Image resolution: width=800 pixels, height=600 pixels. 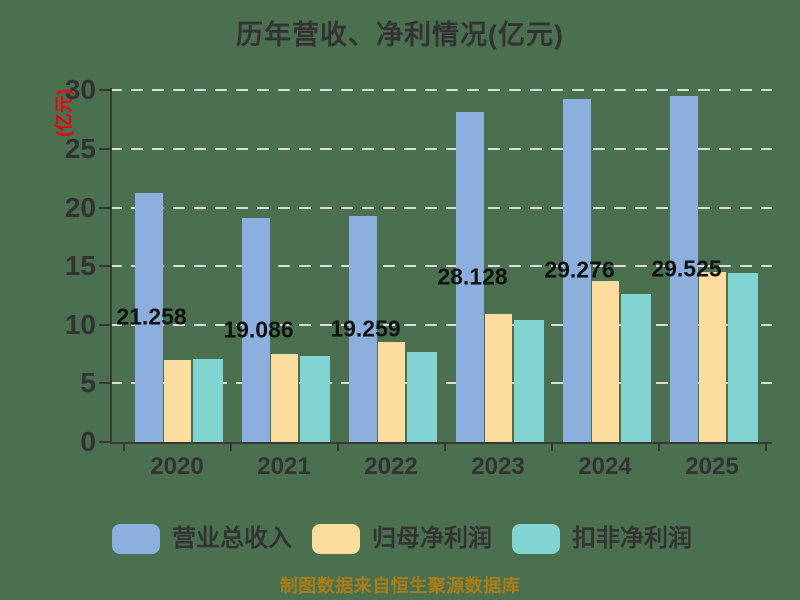 I want to click on bar-扣非净利润-2021, so click(x=314, y=399).